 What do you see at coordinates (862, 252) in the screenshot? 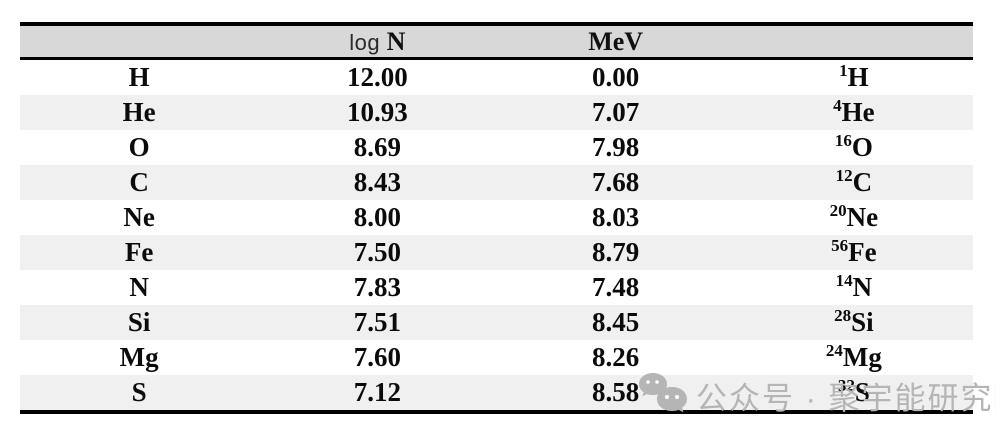
I see `isotope-symbol: Fe` at bounding box center [862, 252].